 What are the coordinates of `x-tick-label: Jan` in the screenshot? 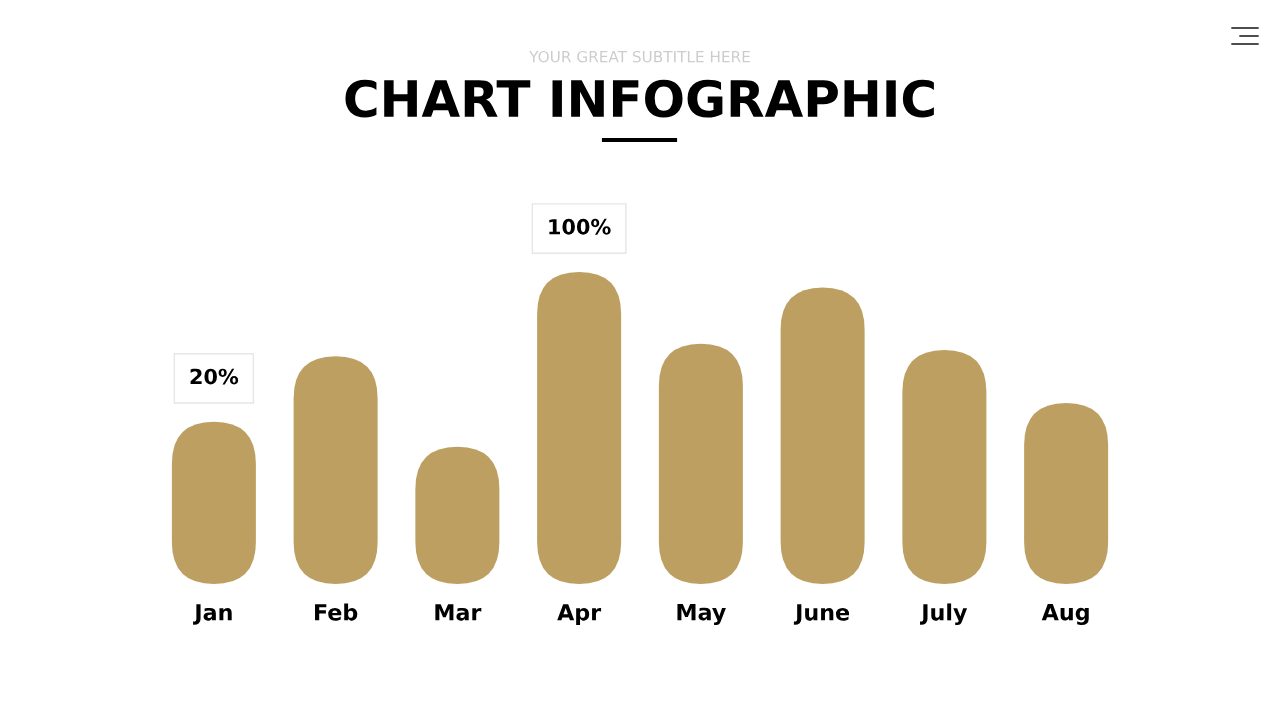 It's located at (212, 614).